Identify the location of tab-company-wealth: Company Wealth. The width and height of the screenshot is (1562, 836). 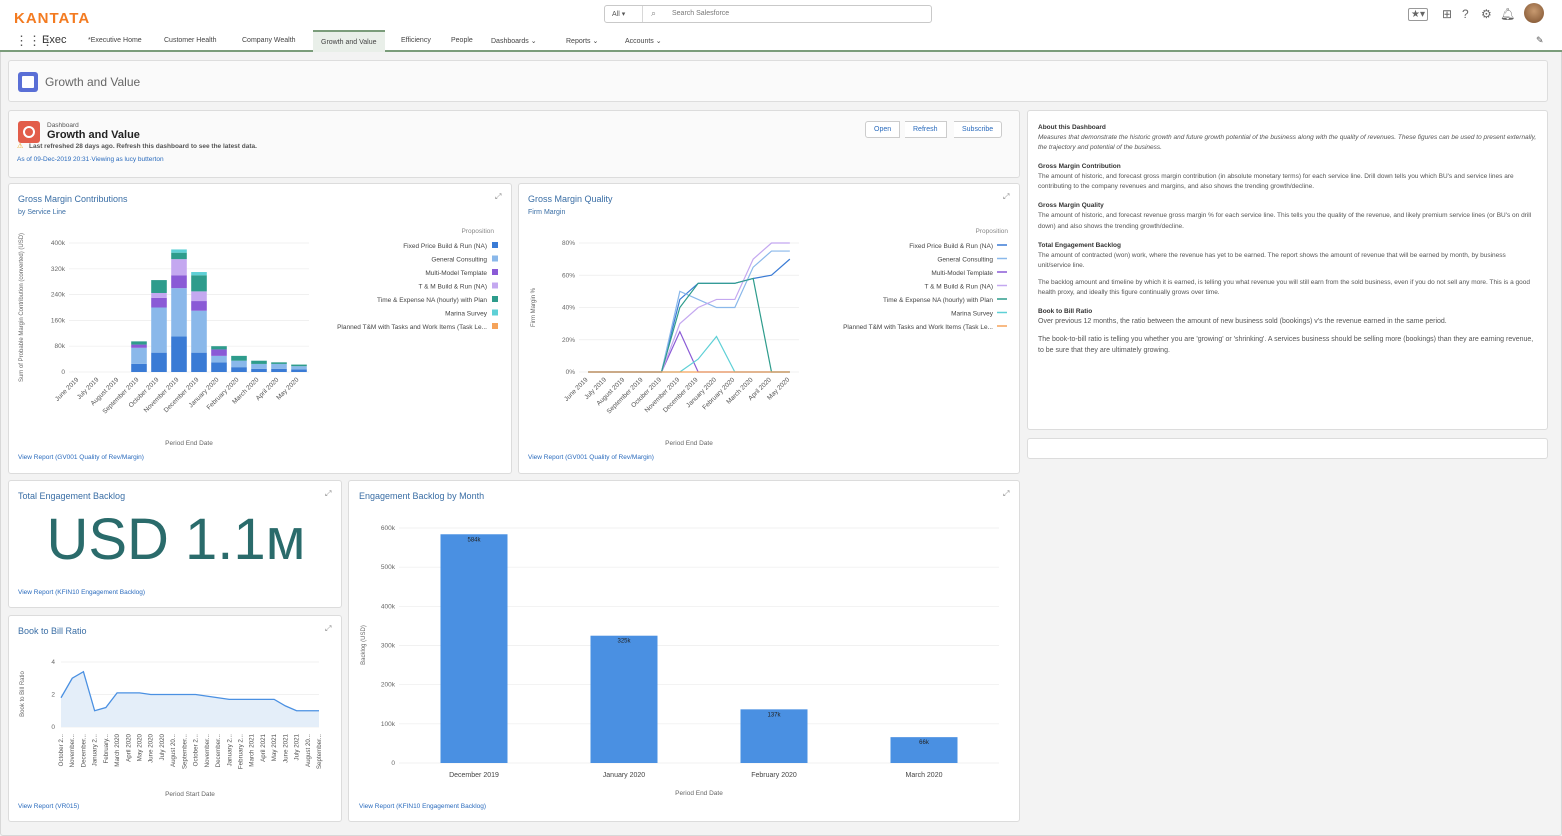
(269, 40).